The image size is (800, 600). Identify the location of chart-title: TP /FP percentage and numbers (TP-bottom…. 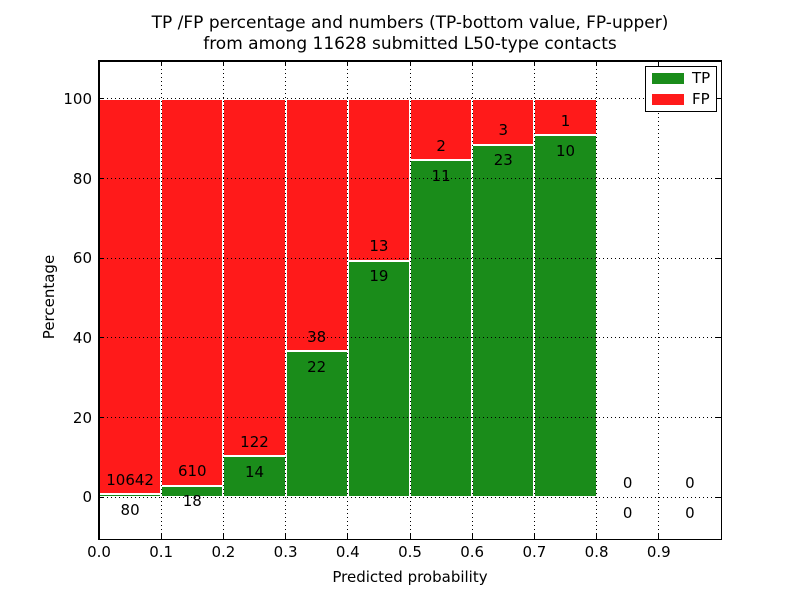
(410, 34).